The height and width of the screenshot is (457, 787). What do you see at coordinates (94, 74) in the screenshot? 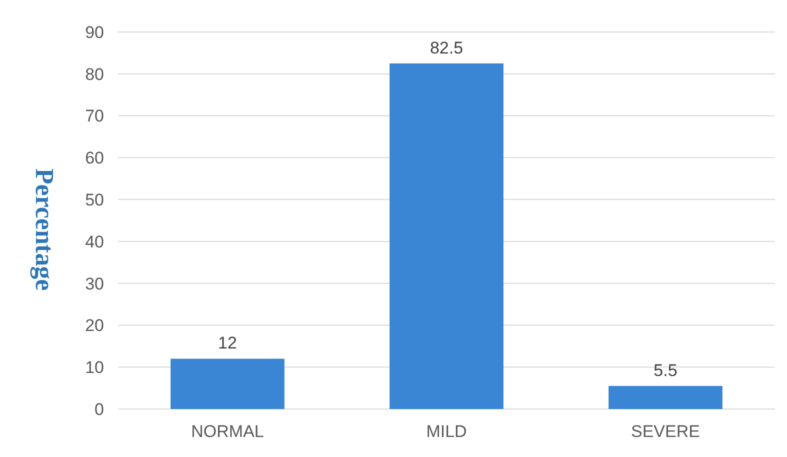
I see `y-tick-label: 80` at bounding box center [94, 74].